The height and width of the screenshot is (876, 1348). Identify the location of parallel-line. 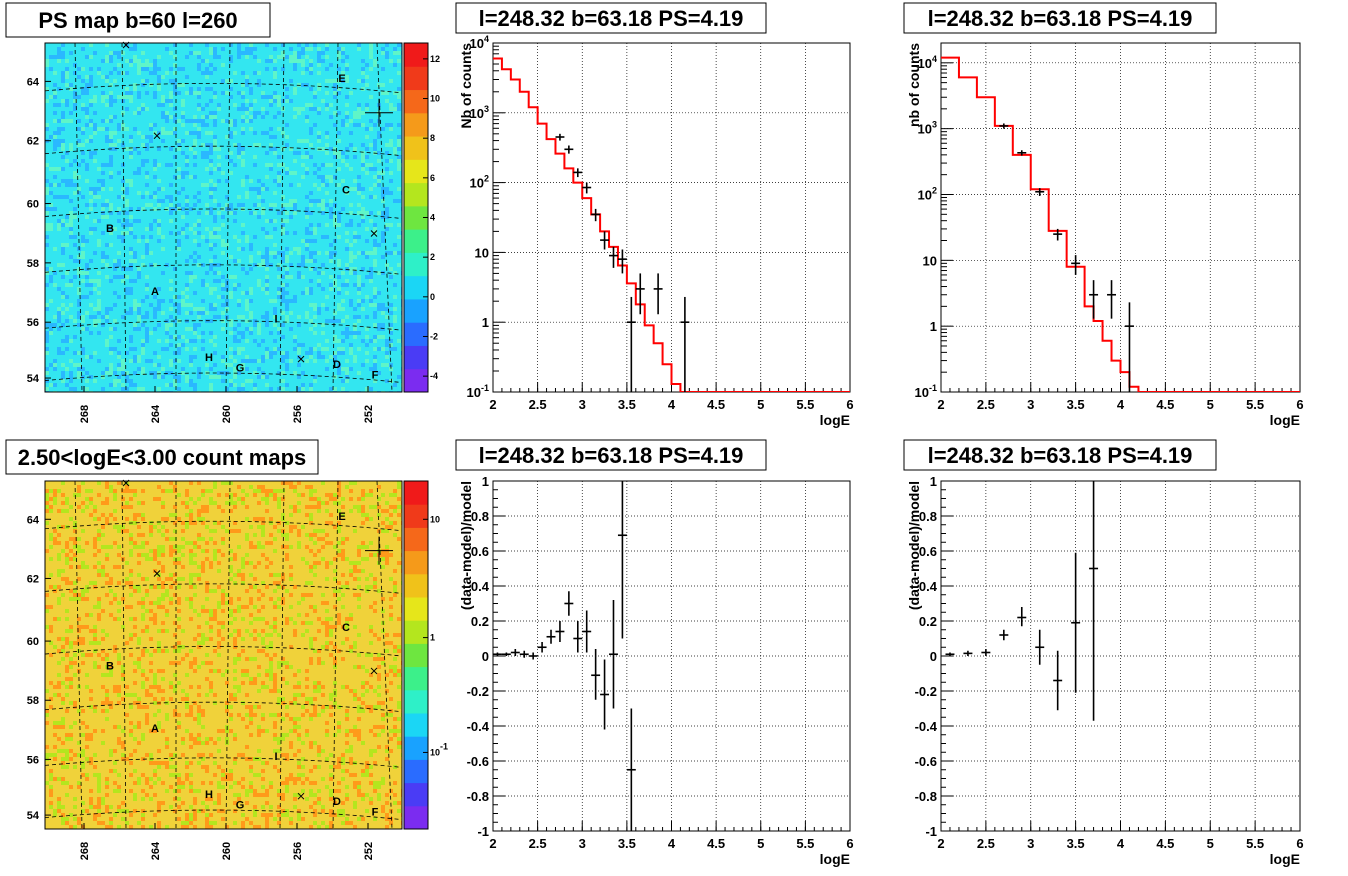
(223, 707).